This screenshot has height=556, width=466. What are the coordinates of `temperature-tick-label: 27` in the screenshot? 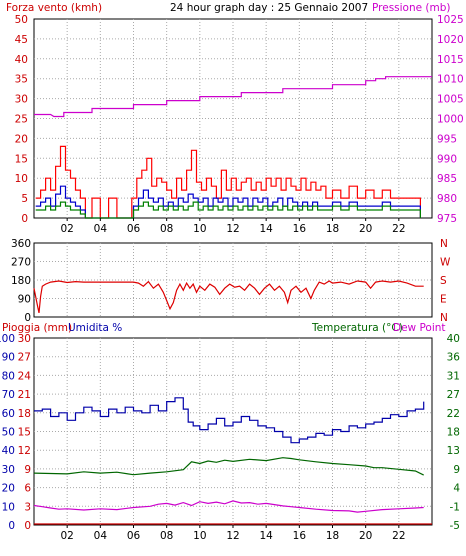 It's located at (453, 395).